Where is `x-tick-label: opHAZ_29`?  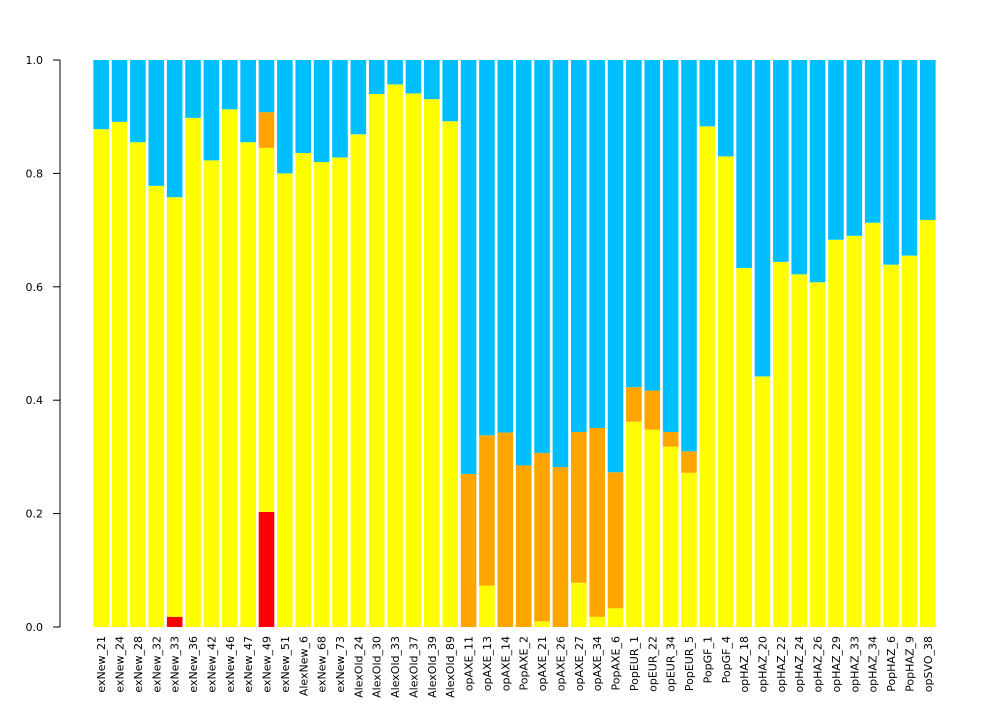
x-tick-label: opHAZ_29 is located at coordinates (836, 664).